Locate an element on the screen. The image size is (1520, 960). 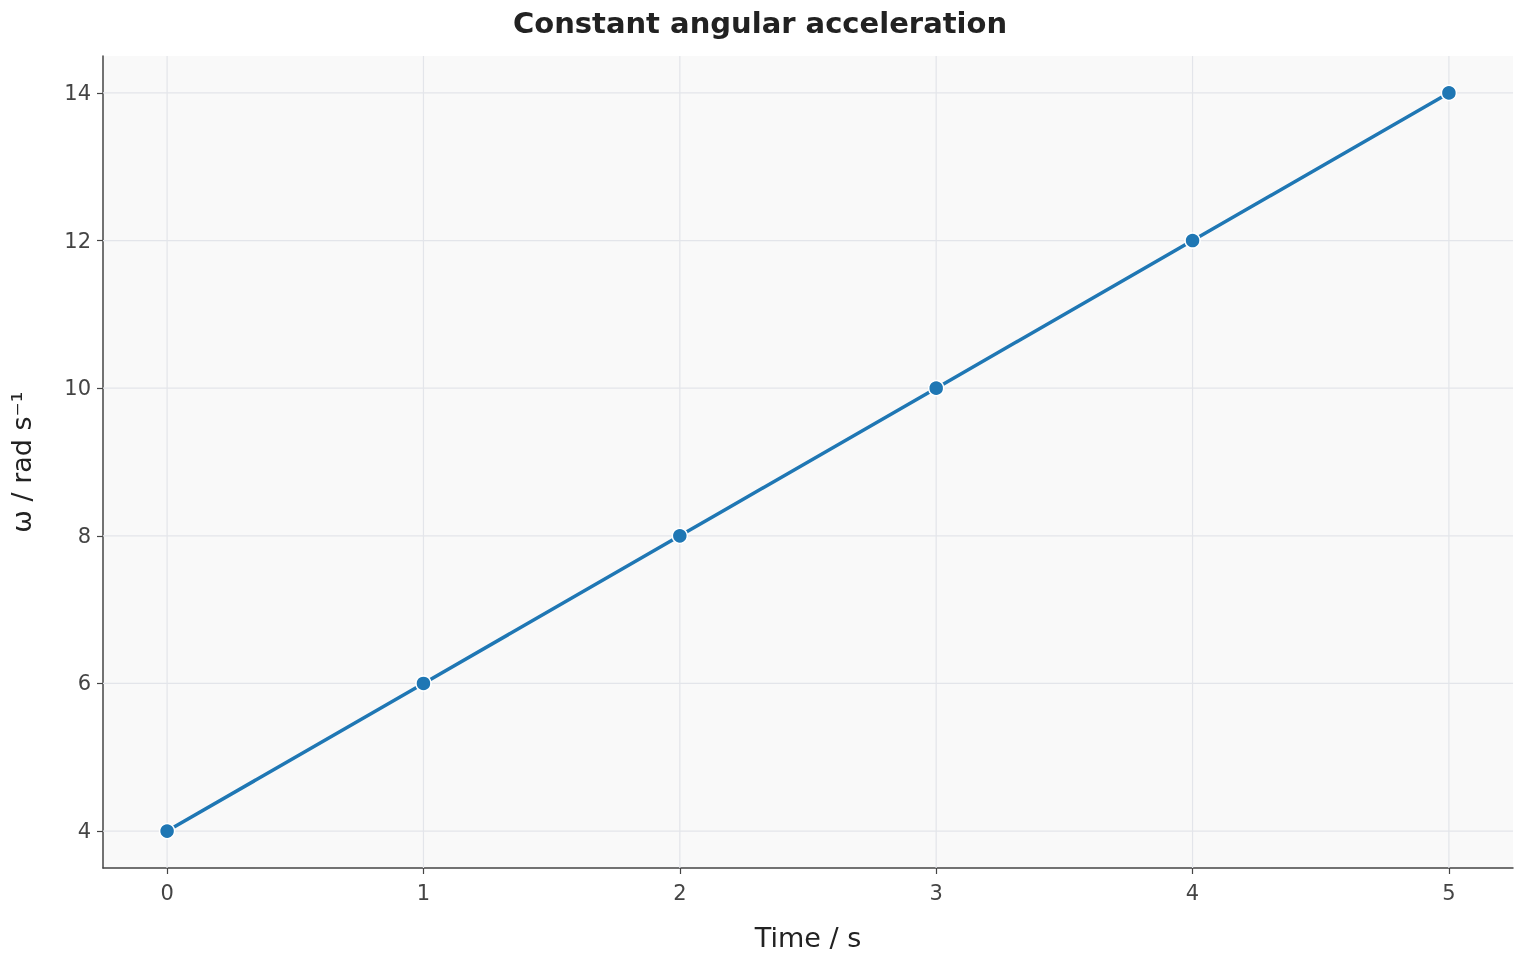
chart-title: Constant angular acceleration is located at coordinates (760, 22).